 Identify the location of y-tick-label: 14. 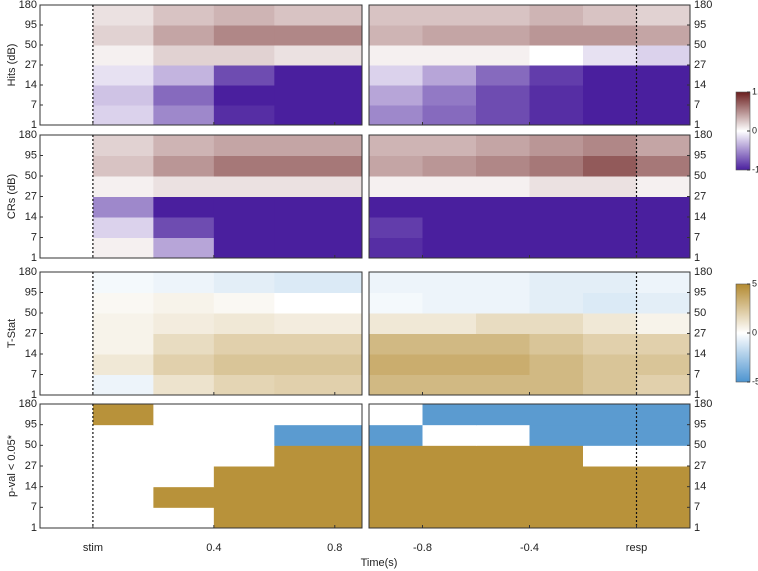
(31, 487).